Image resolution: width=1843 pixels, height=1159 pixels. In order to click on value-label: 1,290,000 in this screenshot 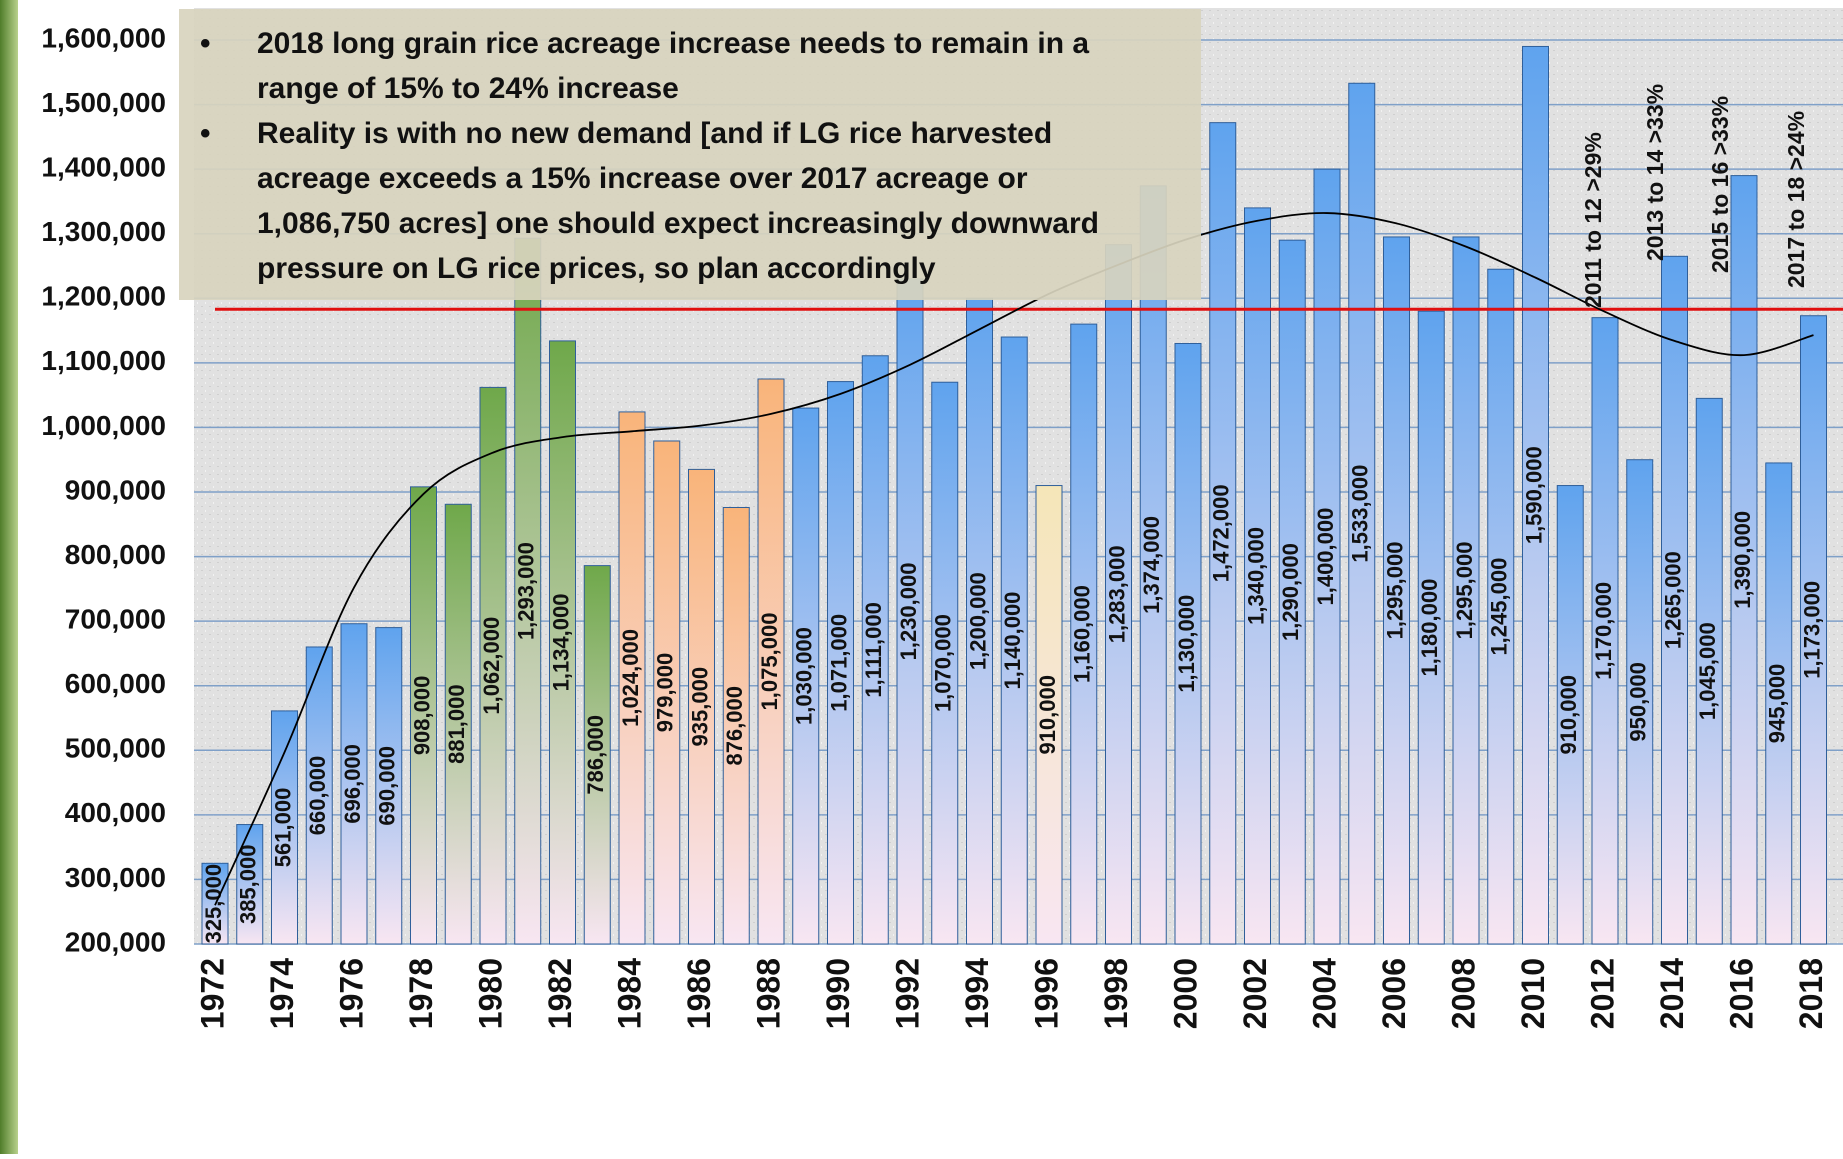, I will do `click(1290, 592)`.